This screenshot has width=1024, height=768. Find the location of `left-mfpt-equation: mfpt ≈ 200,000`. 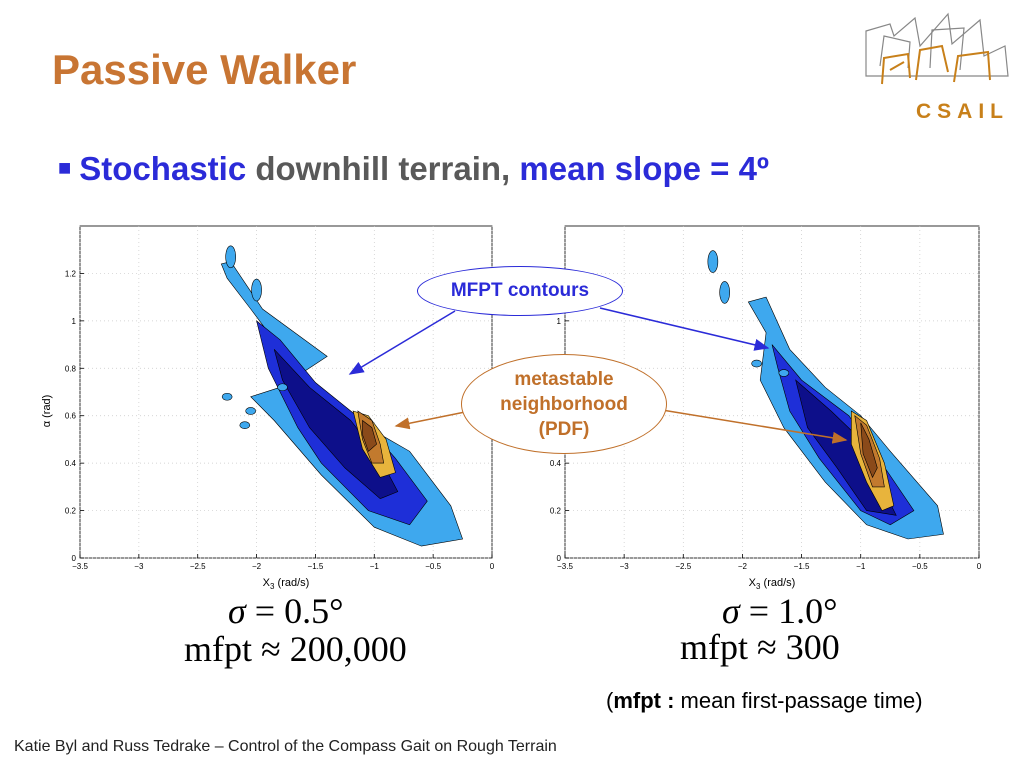

left-mfpt-equation: mfpt ≈ 200,000 is located at coordinates (295, 649).